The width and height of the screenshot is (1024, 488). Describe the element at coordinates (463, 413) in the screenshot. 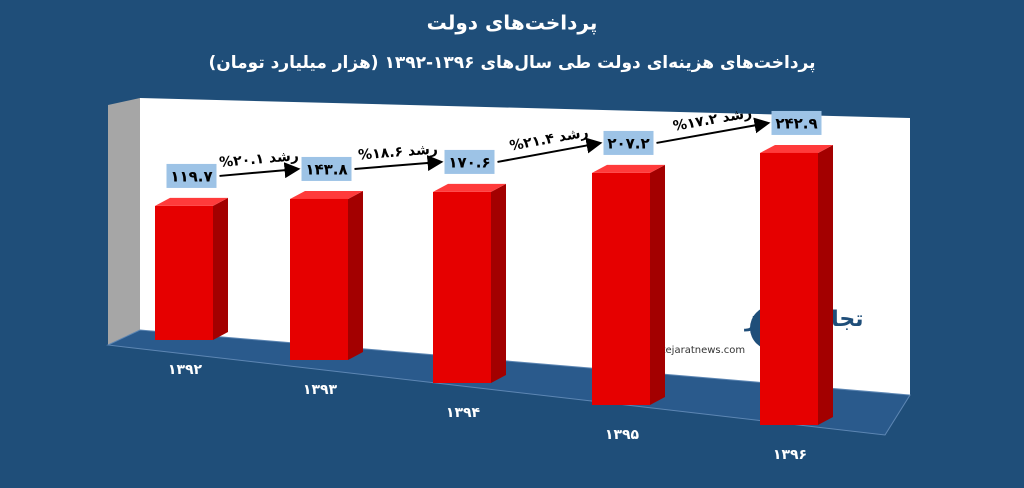

I see `x-tick-label: ۱۳۹۴` at that location.